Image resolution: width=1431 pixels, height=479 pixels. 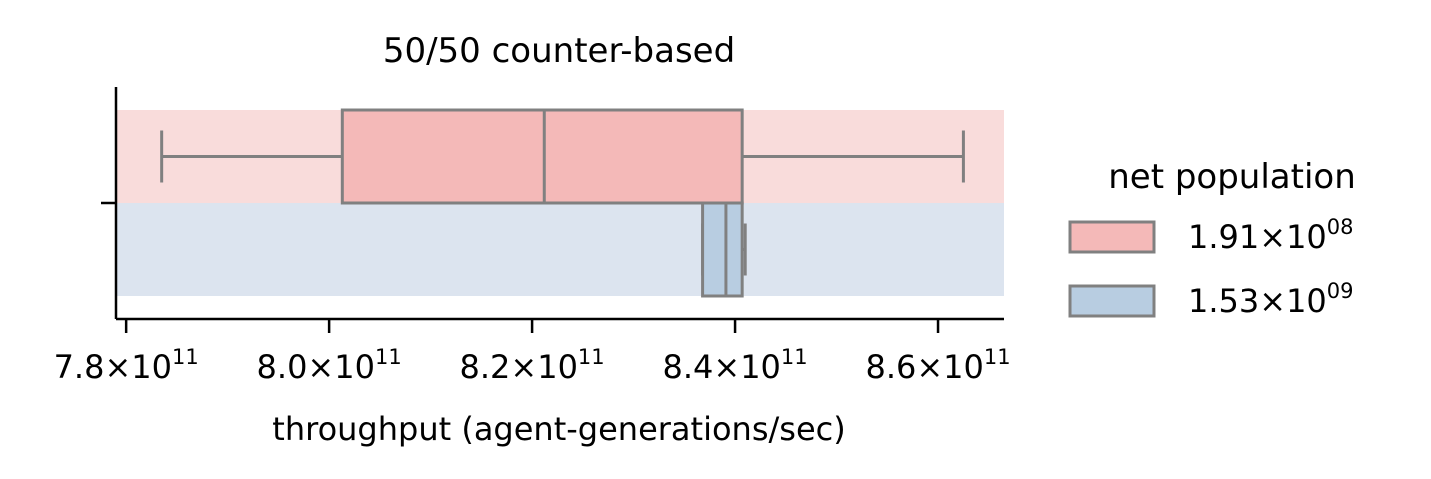 I want to click on x-tick-label: 8.2×1011, so click(x=532, y=365).